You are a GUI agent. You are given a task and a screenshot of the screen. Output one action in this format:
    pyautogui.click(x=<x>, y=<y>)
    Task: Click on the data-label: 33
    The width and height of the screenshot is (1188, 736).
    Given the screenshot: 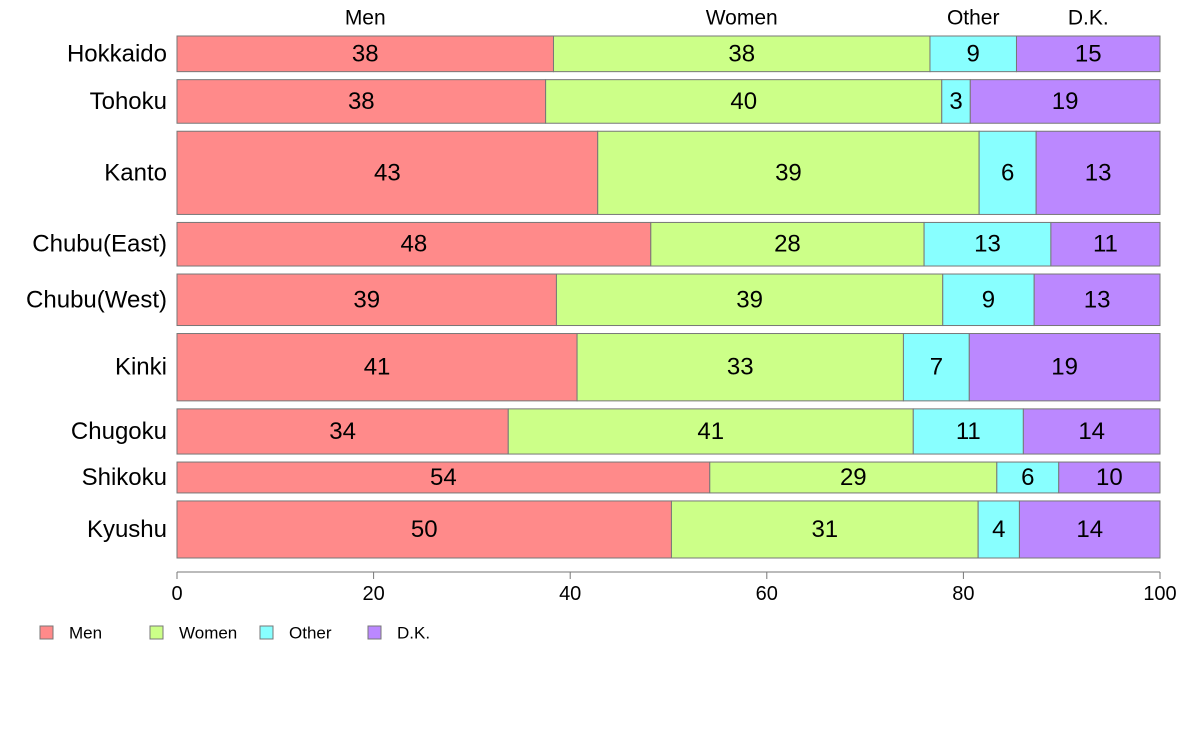 What is the action you would take?
    pyautogui.click(x=740, y=367)
    